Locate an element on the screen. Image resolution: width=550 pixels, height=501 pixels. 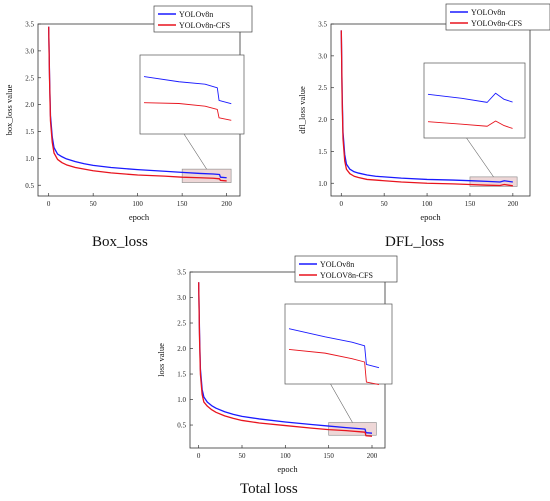
y-axis-label: loss value is located at coordinates (161, 360).